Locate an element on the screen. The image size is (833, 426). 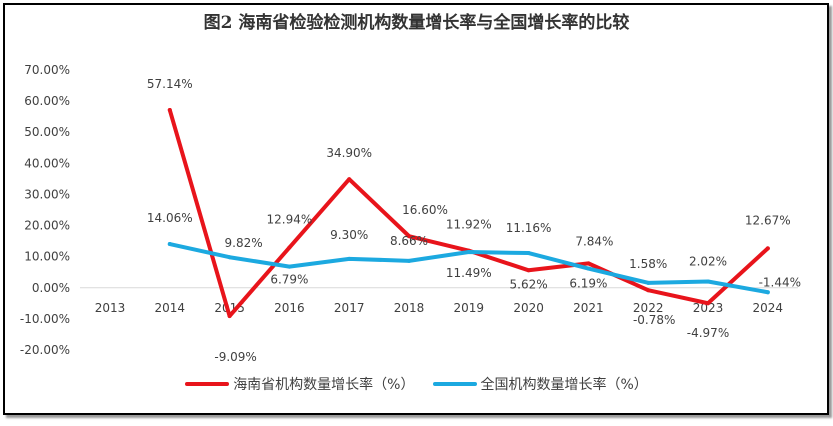
data-label: 11.16% is located at coordinates (529, 228).